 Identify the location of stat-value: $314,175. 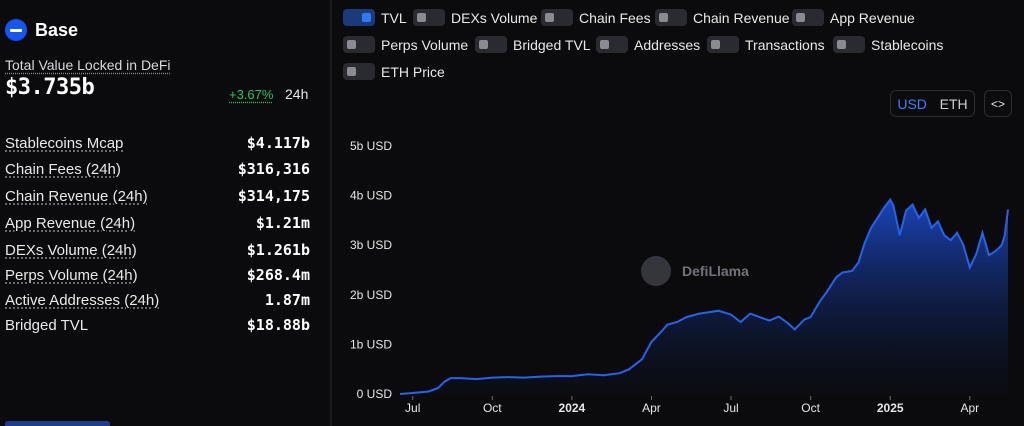
(273, 196).